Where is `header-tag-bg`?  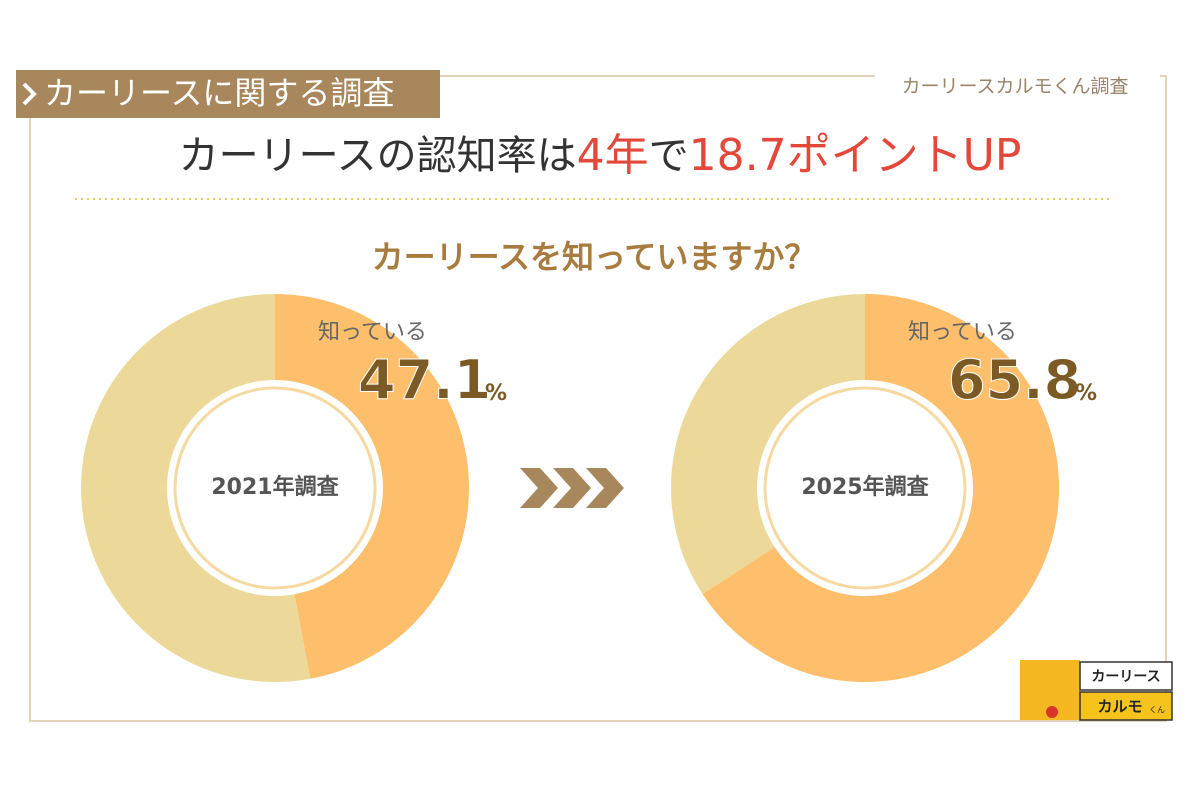
header-tag-bg is located at coordinates (228, 94).